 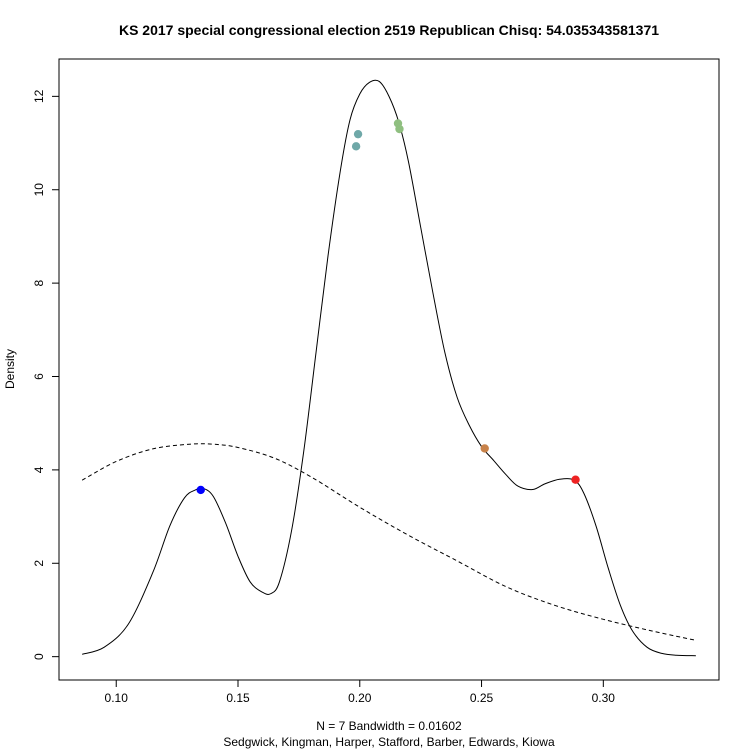 What do you see at coordinates (482, 698) in the screenshot?
I see `x-tick-label: 0.25` at bounding box center [482, 698].